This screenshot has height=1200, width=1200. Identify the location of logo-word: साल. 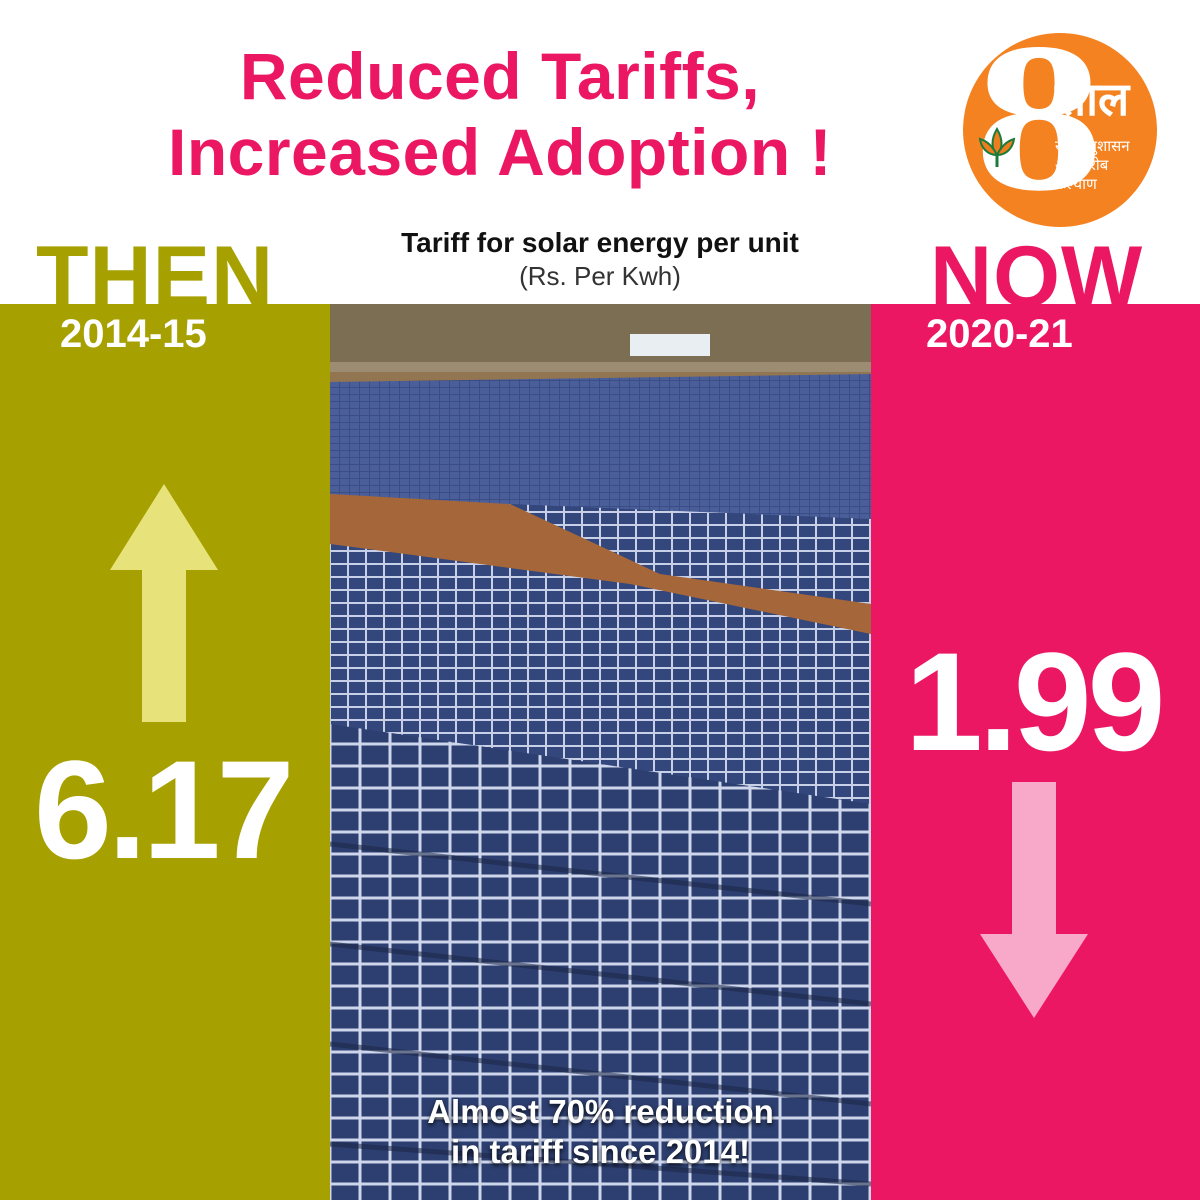
(1092, 99).